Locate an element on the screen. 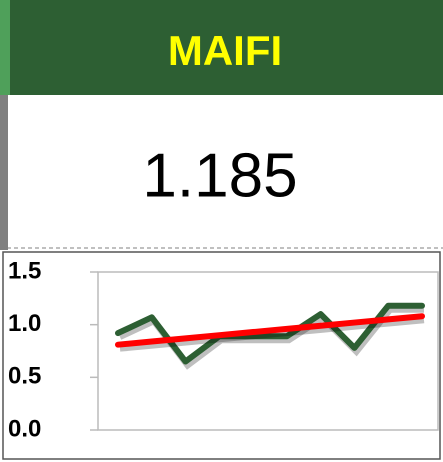  series-line is located at coordinates (270, 330).